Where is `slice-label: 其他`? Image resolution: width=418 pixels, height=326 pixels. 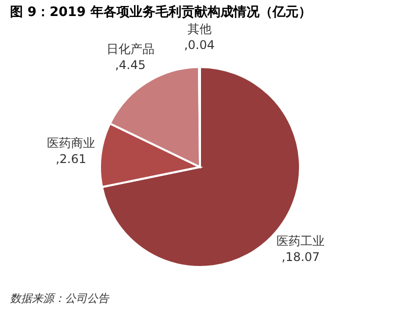
slice-label: 其他 is located at coordinates (199, 29).